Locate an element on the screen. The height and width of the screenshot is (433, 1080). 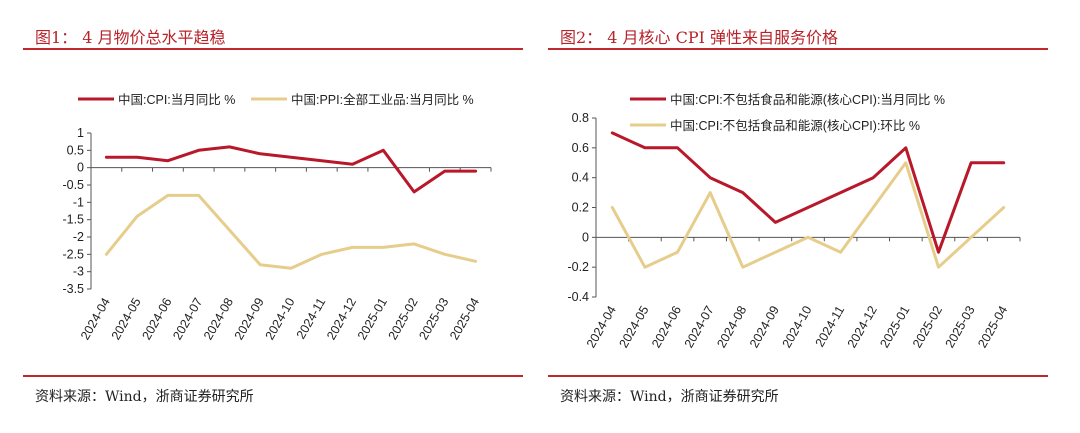
x-tick-label: 2024-05 is located at coordinates (633, 326).